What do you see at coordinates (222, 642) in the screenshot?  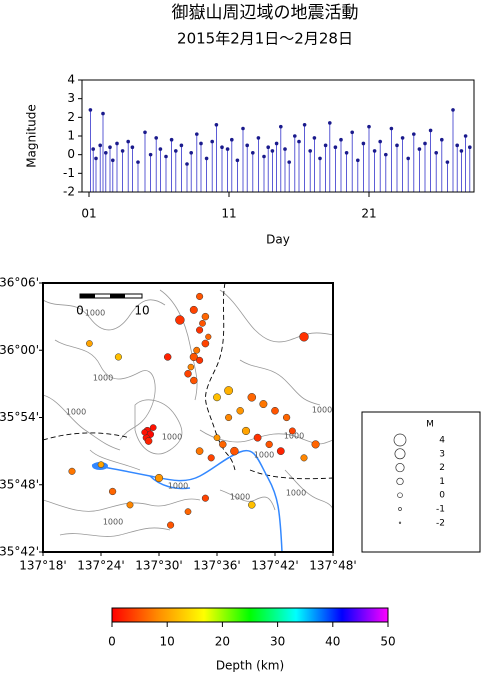 I see `colorbar-tick-label: 20` at bounding box center [222, 642].